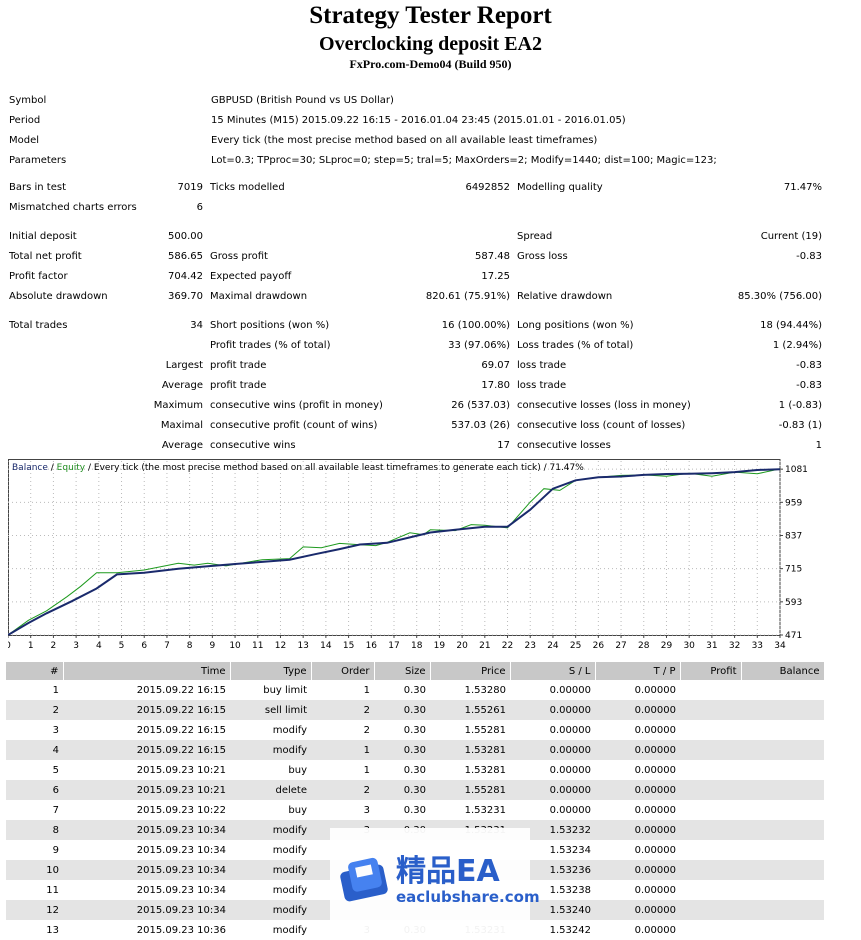 This screenshot has height=940, width=861. Describe the element at coordinates (542, 256) in the screenshot. I see `gross-loss-label: Gross loss` at that location.